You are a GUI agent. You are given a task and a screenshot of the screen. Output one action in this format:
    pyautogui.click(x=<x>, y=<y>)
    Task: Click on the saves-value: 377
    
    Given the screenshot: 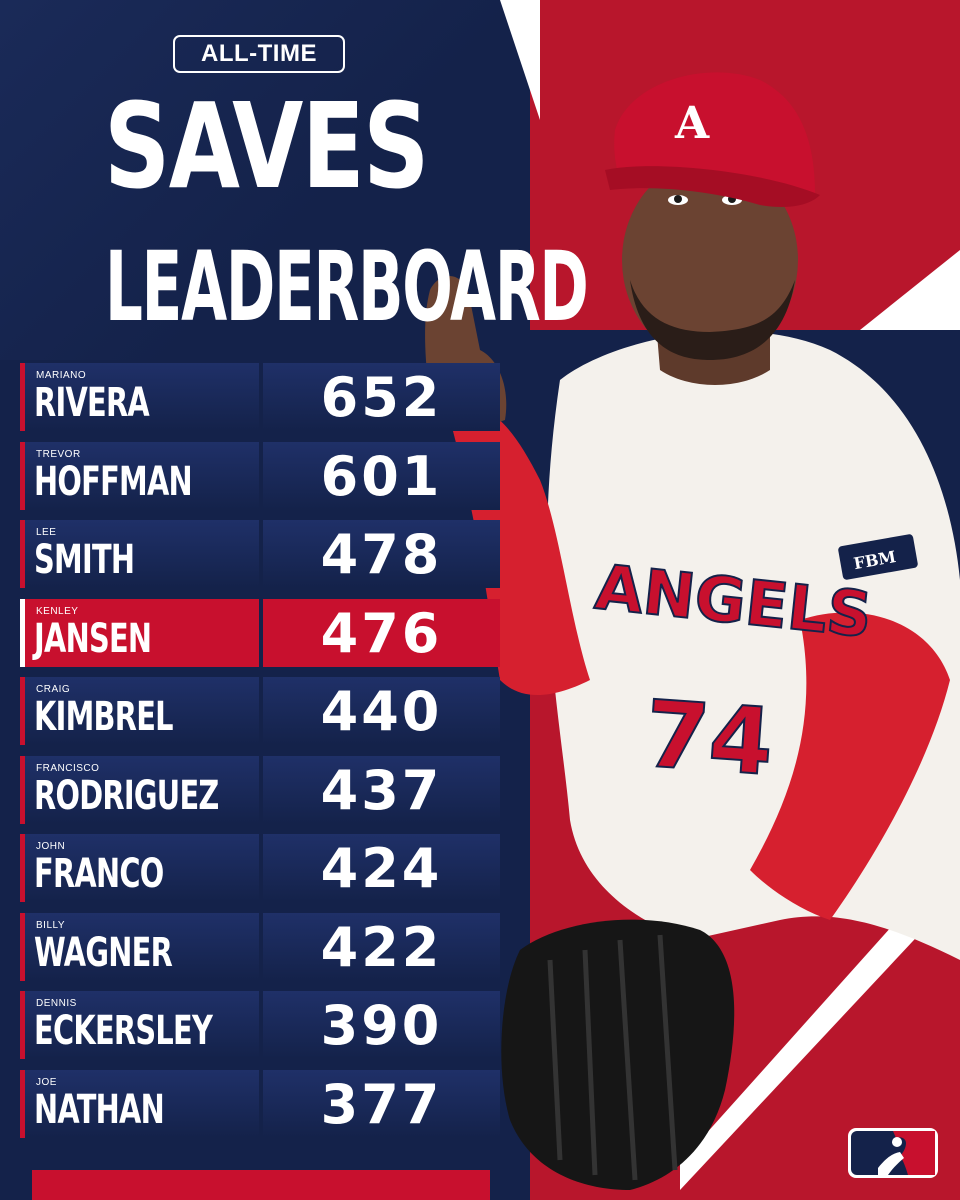 What is the action you would take?
    pyautogui.click(x=381, y=1104)
    